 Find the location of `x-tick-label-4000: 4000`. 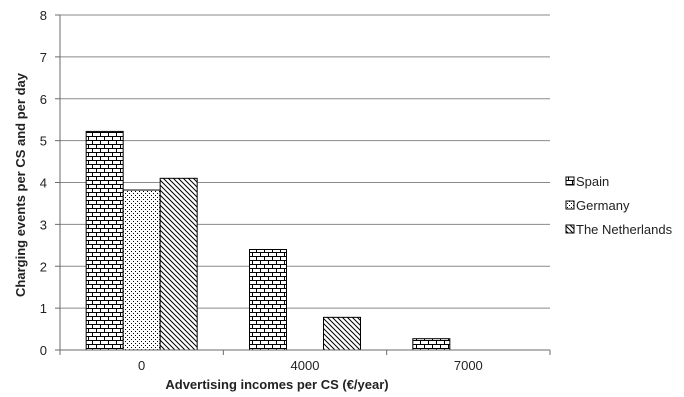

x-tick-label-4000: 4000 is located at coordinates (305, 365).